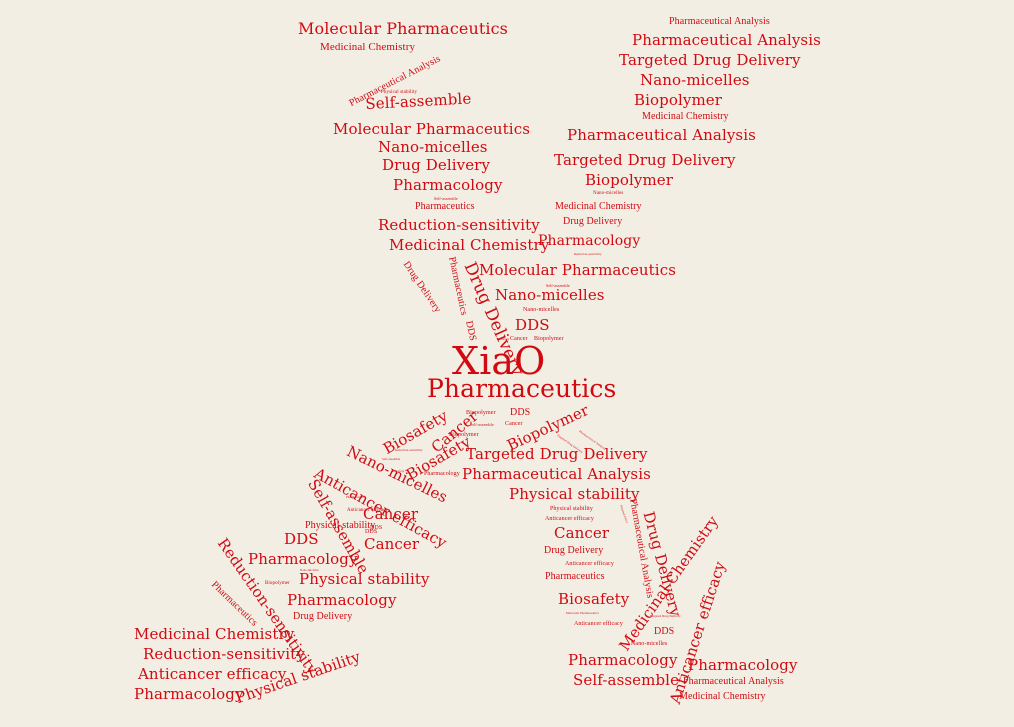 This screenshot has height=727, width=1014. I want to click on cloud-word-center-subject: Pharmaceutics, so click(522, 388).